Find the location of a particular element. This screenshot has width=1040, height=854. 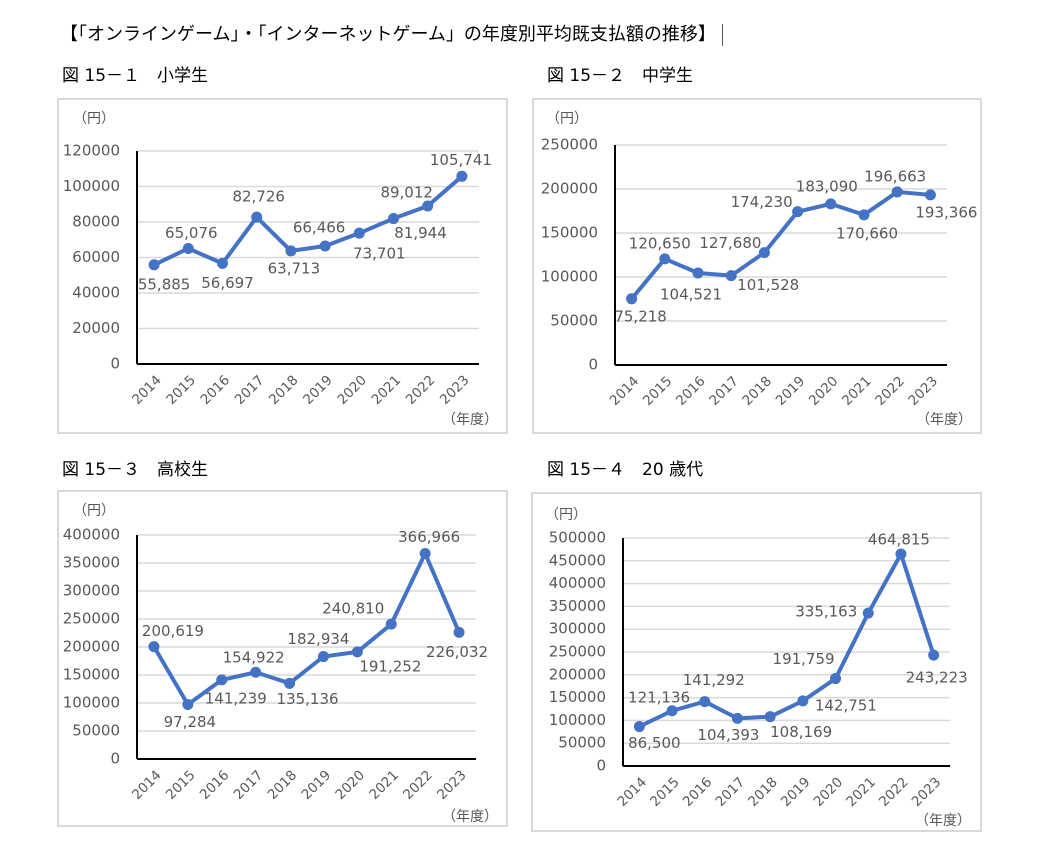

figure-label-high-school: 図 15－３ 高校生 is located at coordinates (135, 470).